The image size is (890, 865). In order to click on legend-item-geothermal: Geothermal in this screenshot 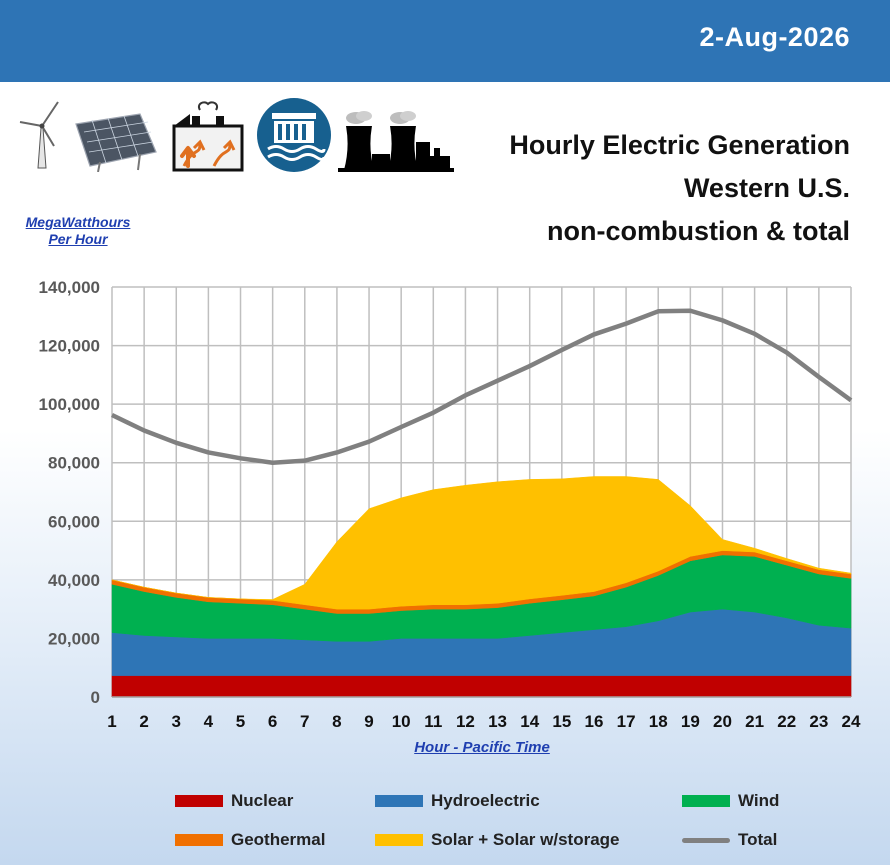, I will do `click(250, 840)`.